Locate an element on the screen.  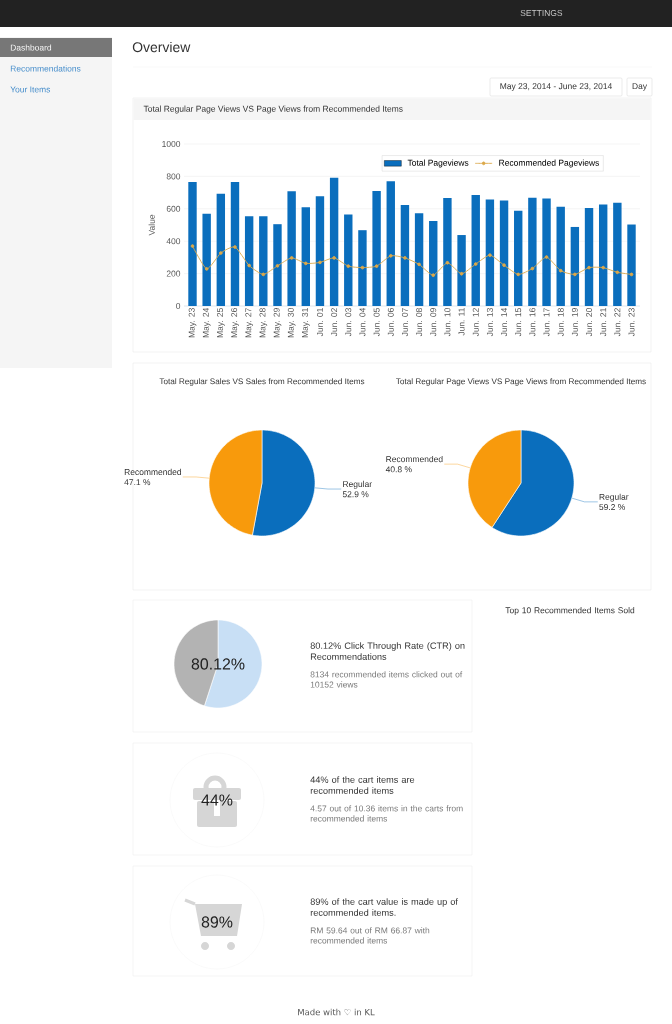
text: 44% of the cart items are recommended items is located at coordinates (362, 785).